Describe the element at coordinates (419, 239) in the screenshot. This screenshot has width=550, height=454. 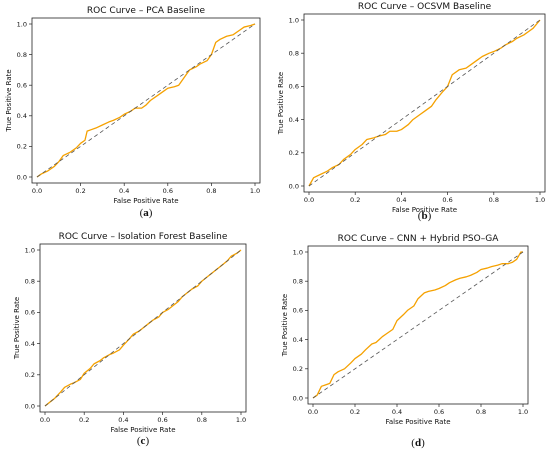
I see `chart-title: ROC Curve – CNN + Hybrid PSO–GA` at that location.